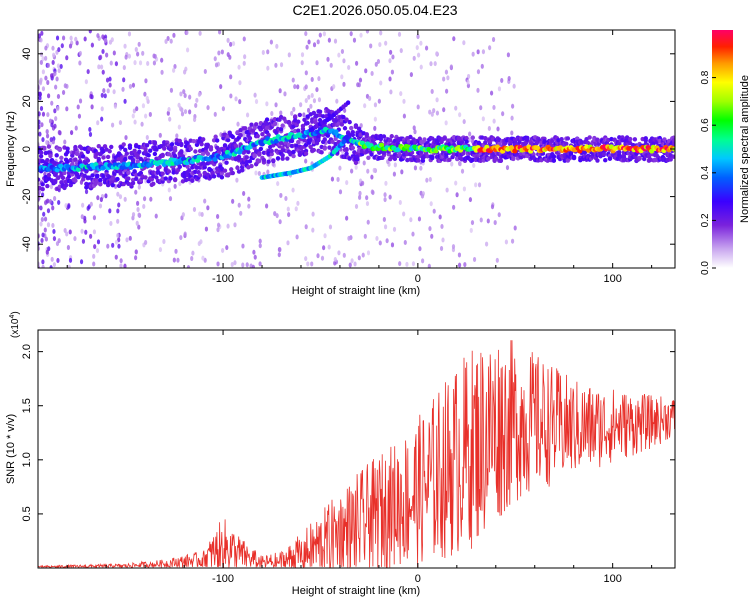 The width and height of the screenshot is (750, 600). What do you see at coordinates (418, 279) in the screenshot?
I see `x-tick-label: 0` at bounding box center [418, 279].